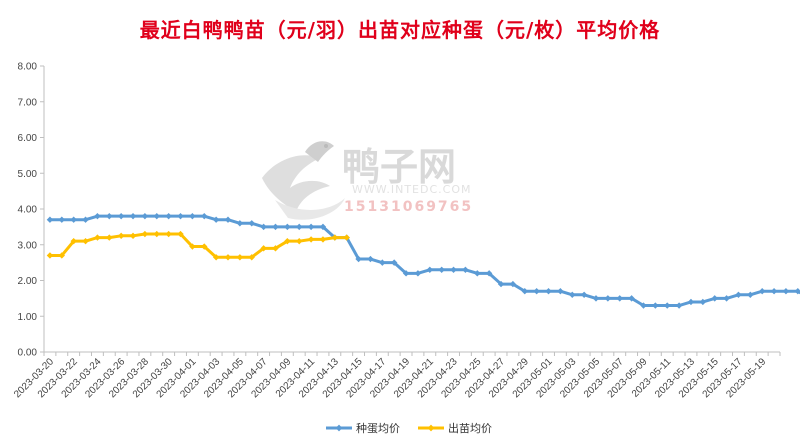  What do you see at coordinates (28, 281) in the screenshot?
I see `y-tick-label: 2.00` at bounding box center [28, 281].